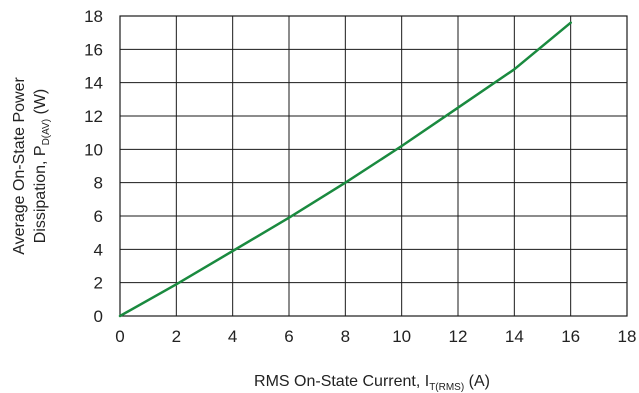 The width and height of the screenshot is (639, 393). Describe the element at coordinates (232, 336) in the screenshot. I see `x-tick-label: 4` at that location.